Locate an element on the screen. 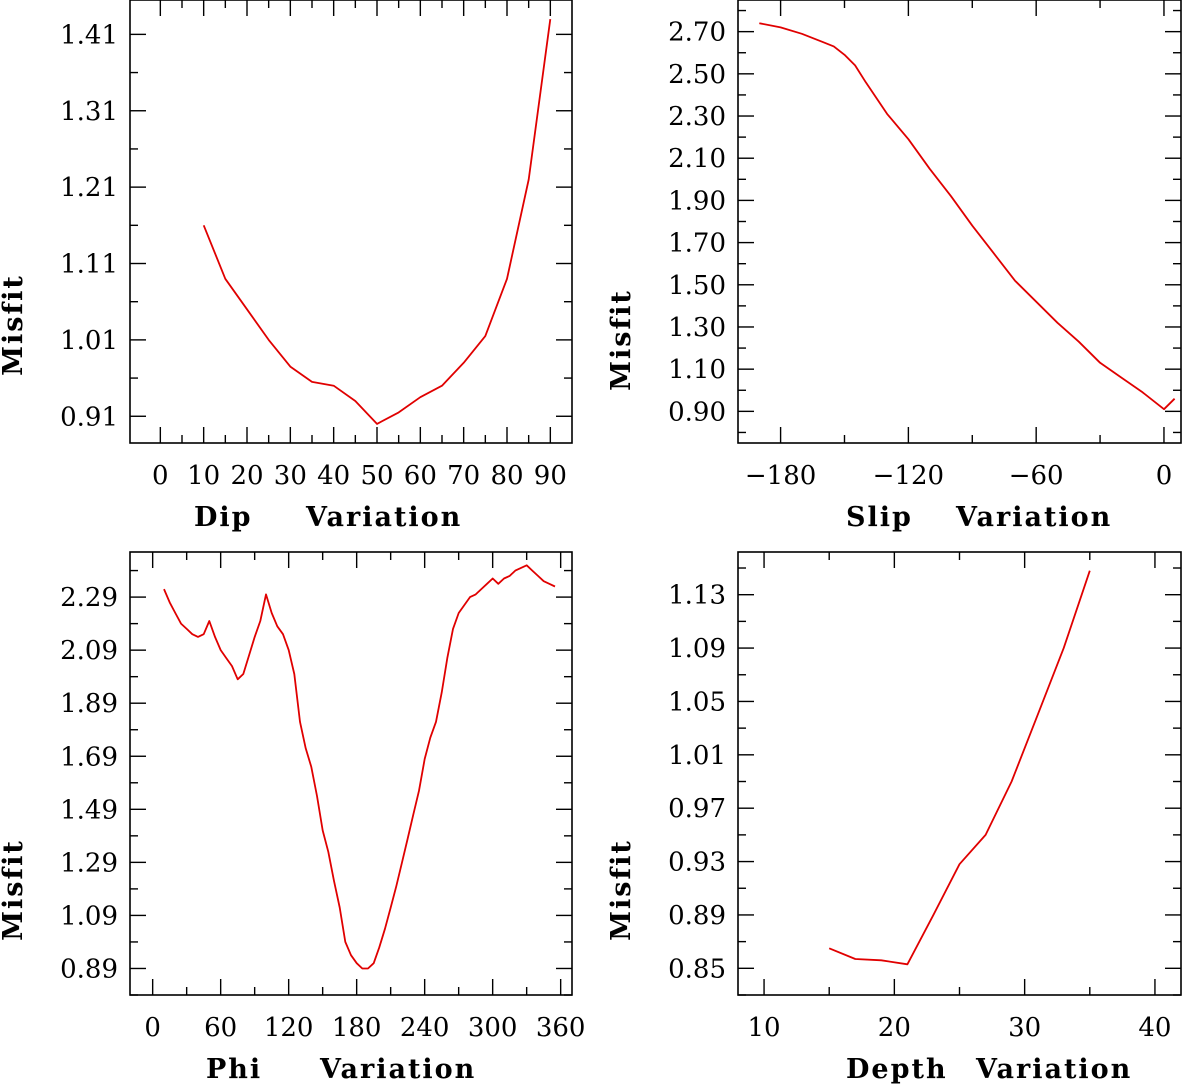  depth-x-tick-label: 40 is located at coordinates (1154, 1028).